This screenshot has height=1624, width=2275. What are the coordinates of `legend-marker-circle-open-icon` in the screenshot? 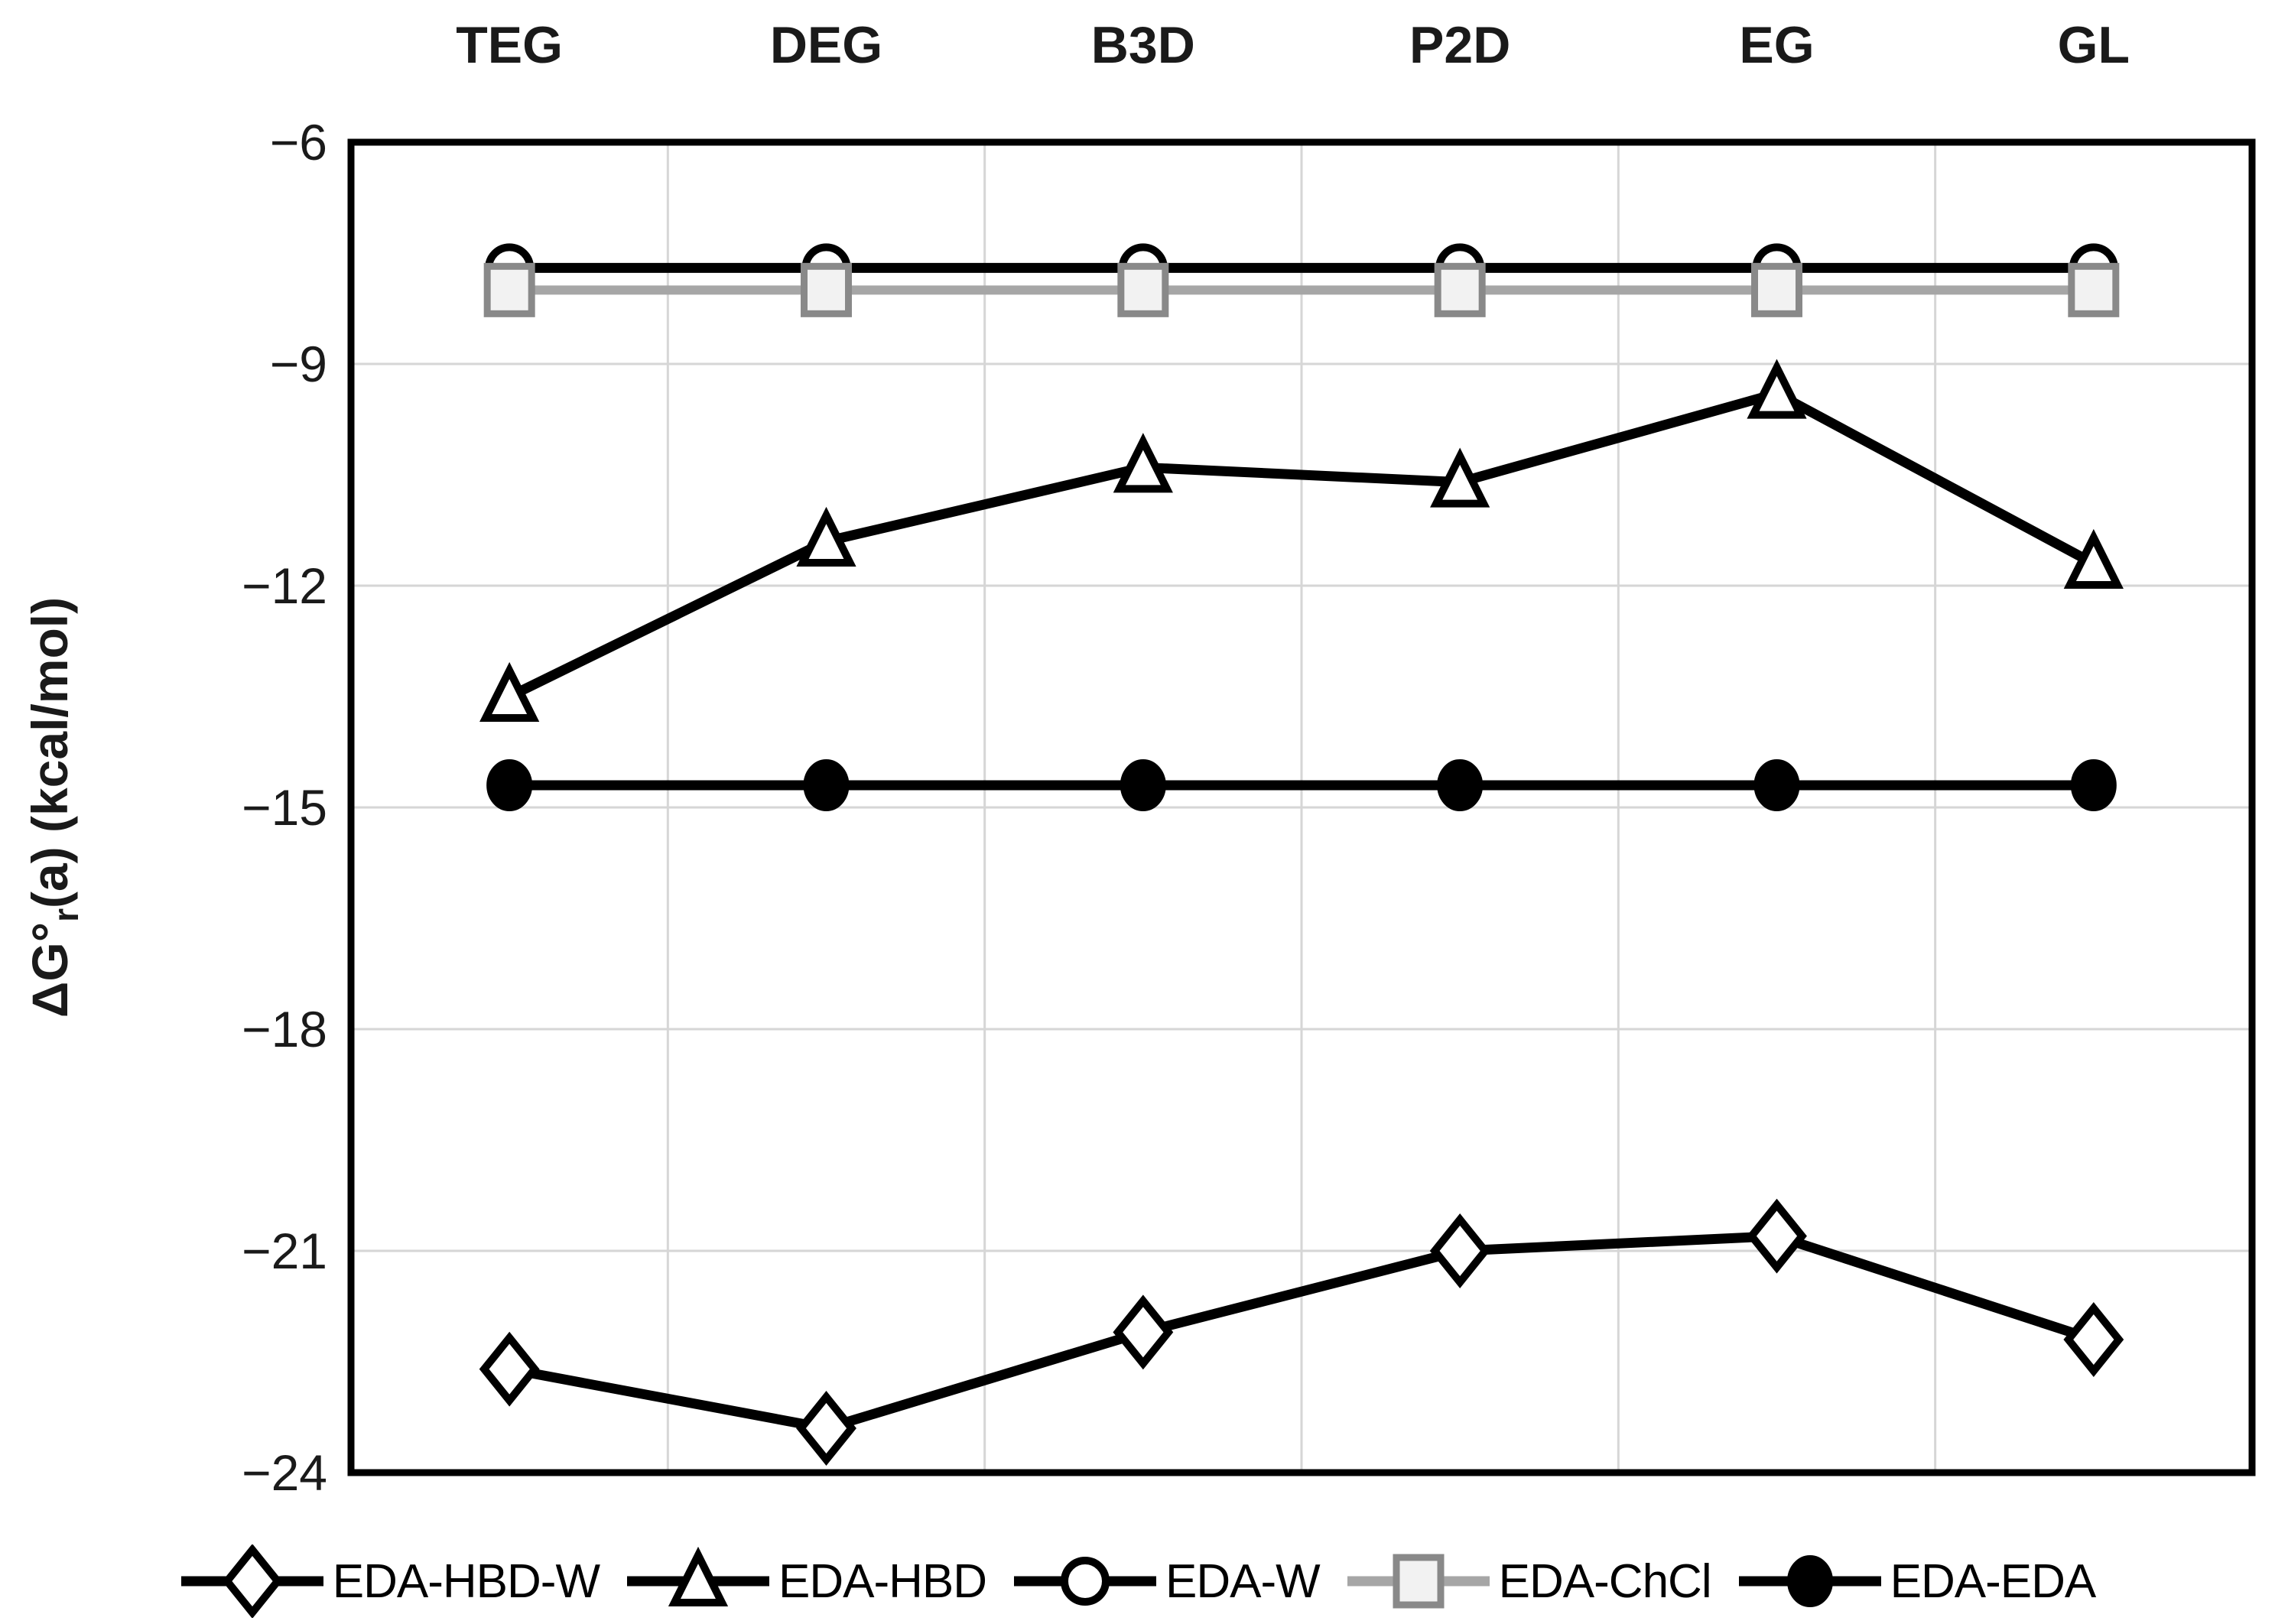 It's located at (1085, 1581).